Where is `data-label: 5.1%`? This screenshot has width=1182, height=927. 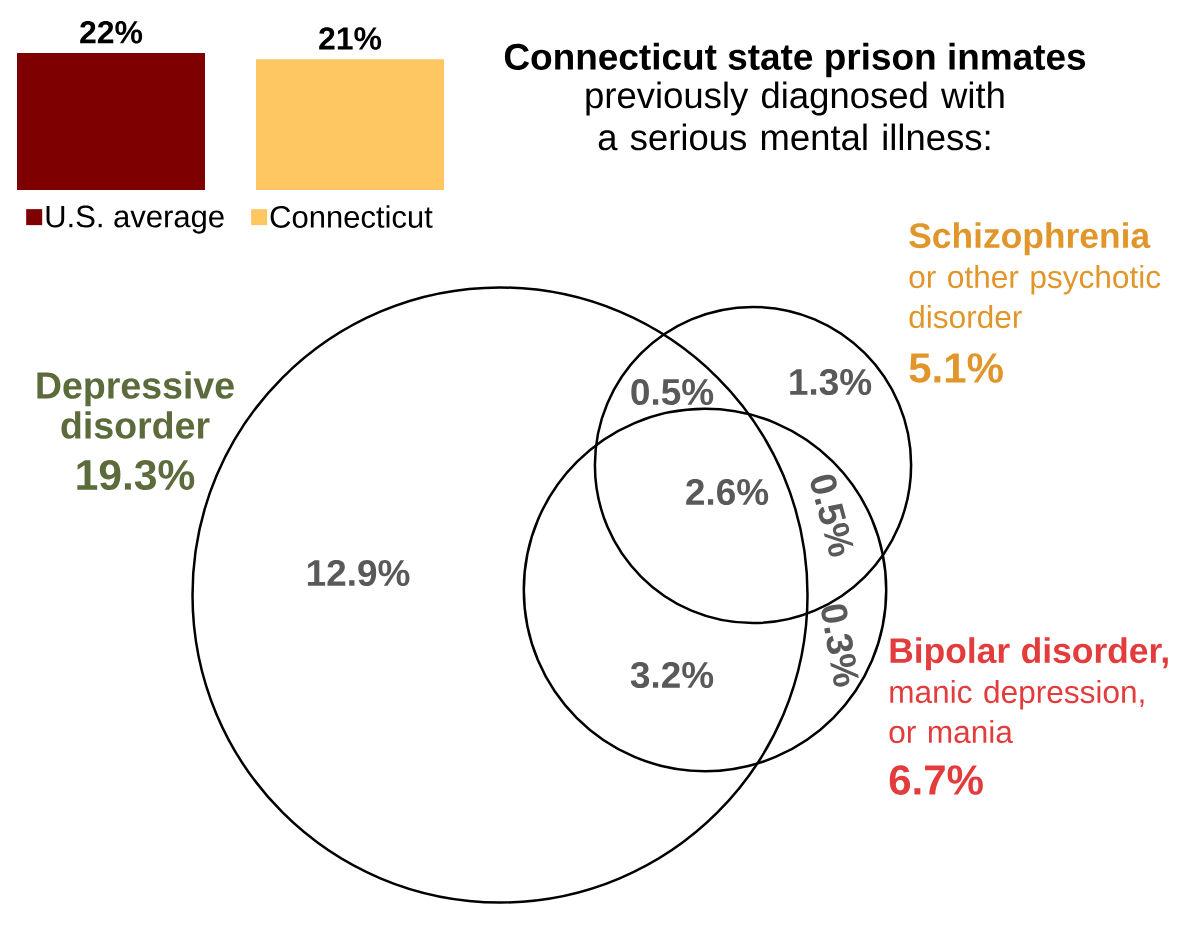
data-label: 5.1% is located at coordinates (956, 368).